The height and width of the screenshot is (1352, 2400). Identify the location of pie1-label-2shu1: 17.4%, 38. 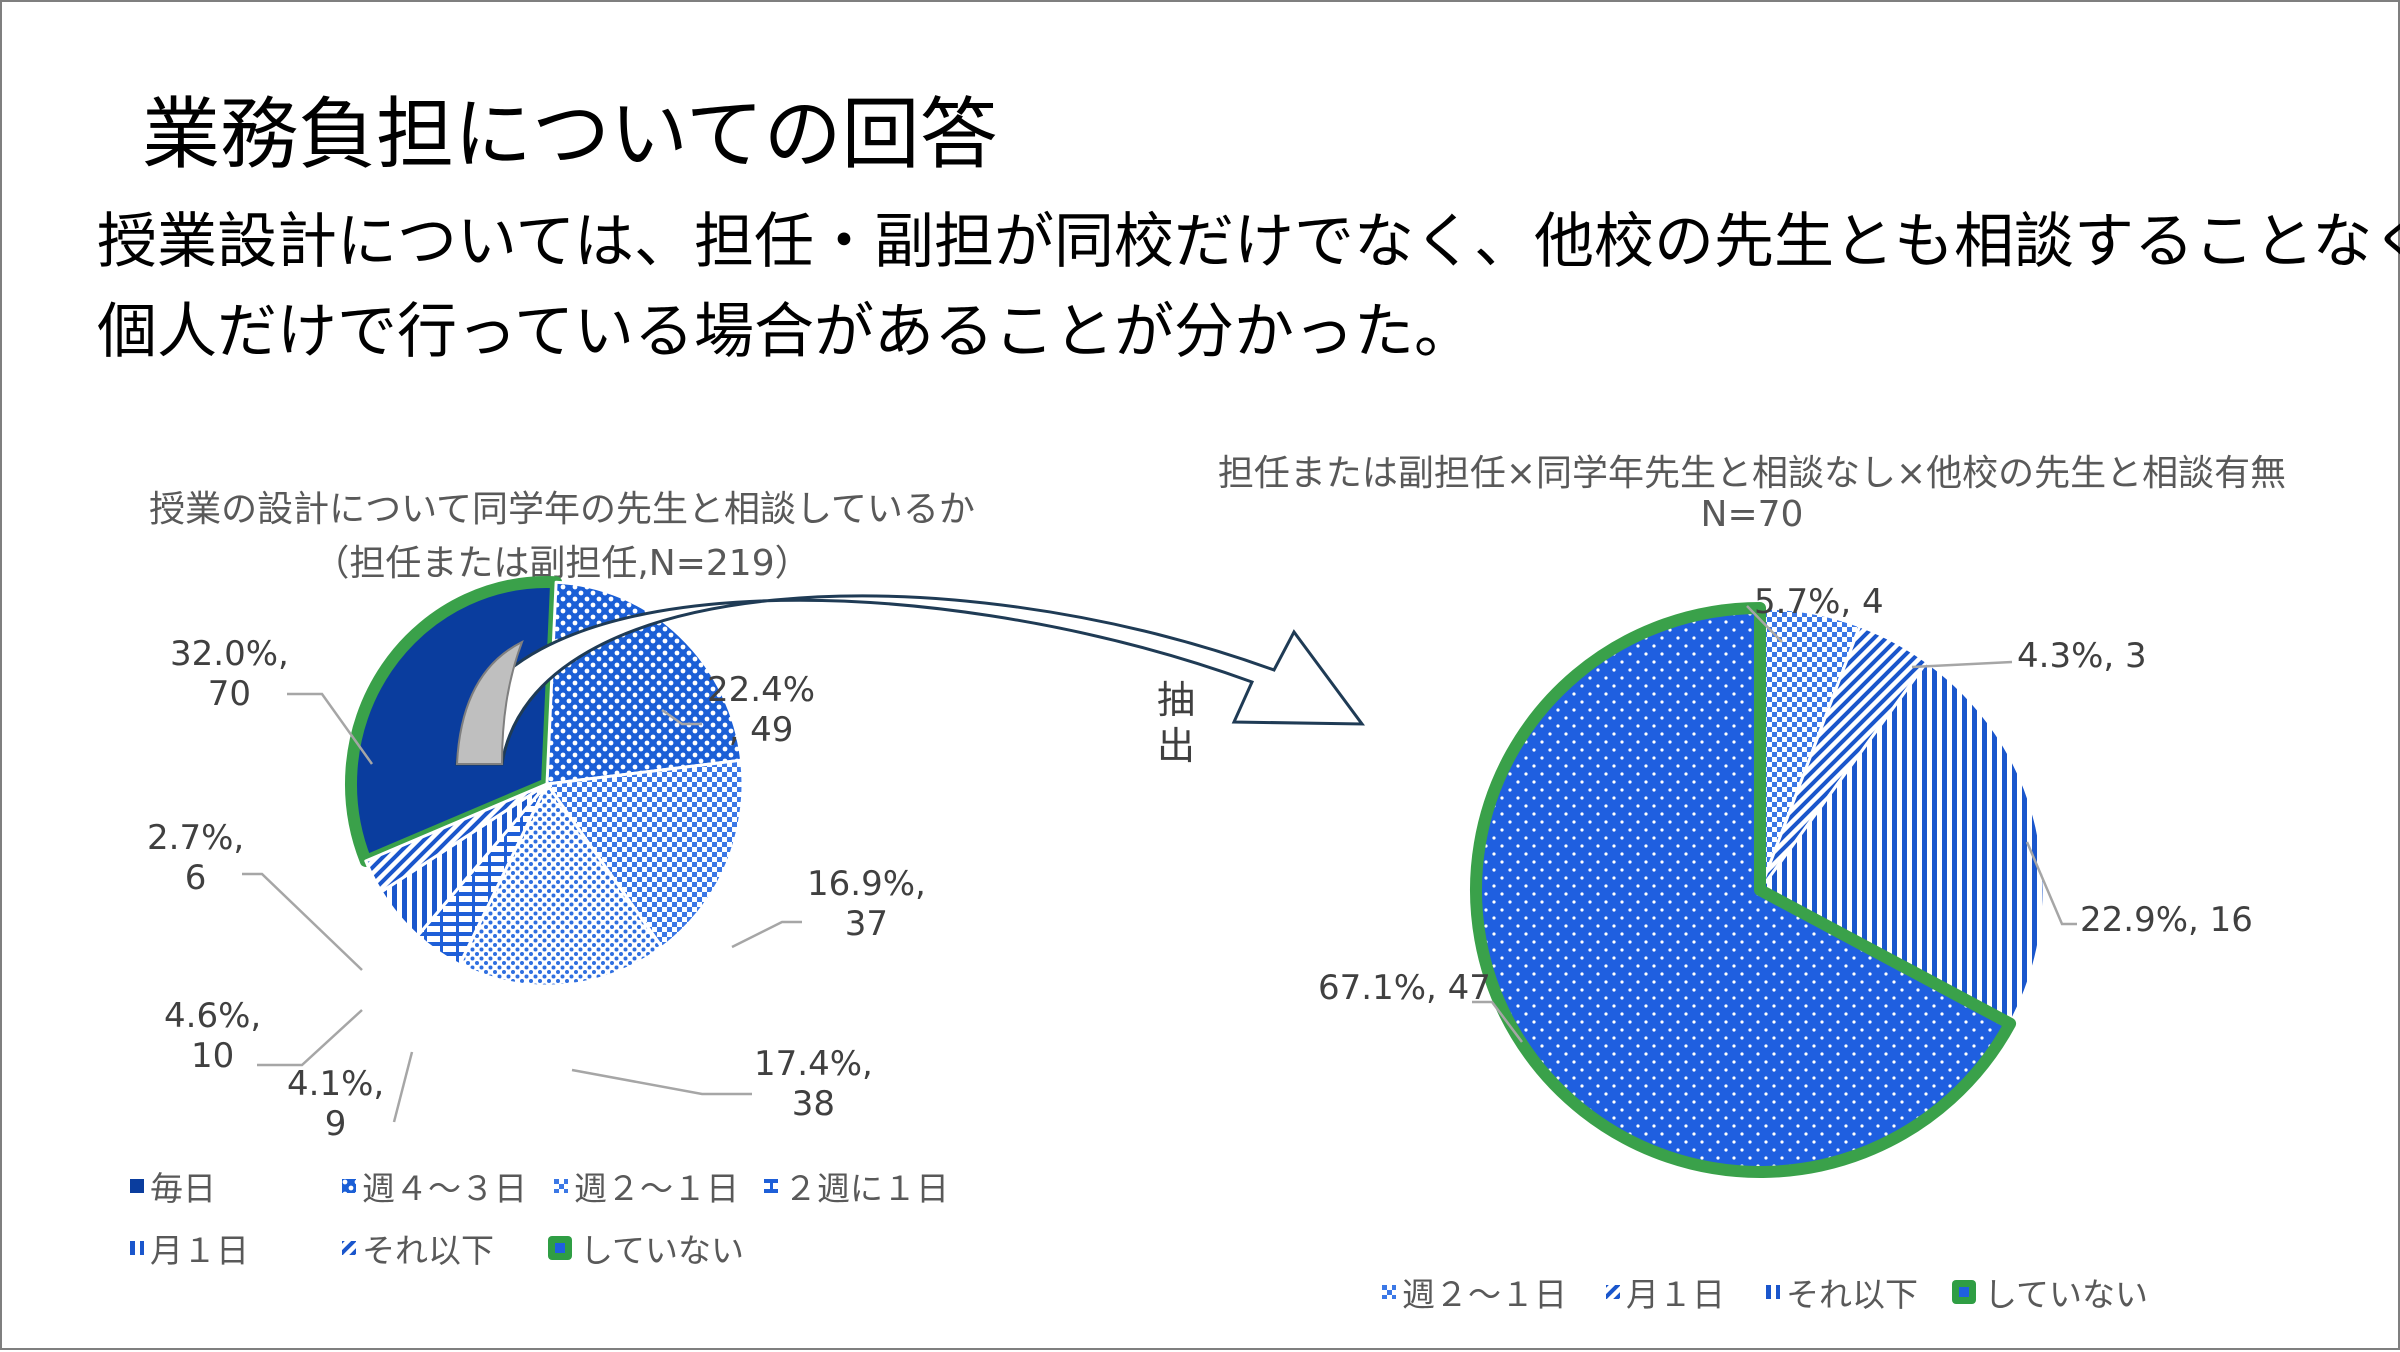
(813, 1084).